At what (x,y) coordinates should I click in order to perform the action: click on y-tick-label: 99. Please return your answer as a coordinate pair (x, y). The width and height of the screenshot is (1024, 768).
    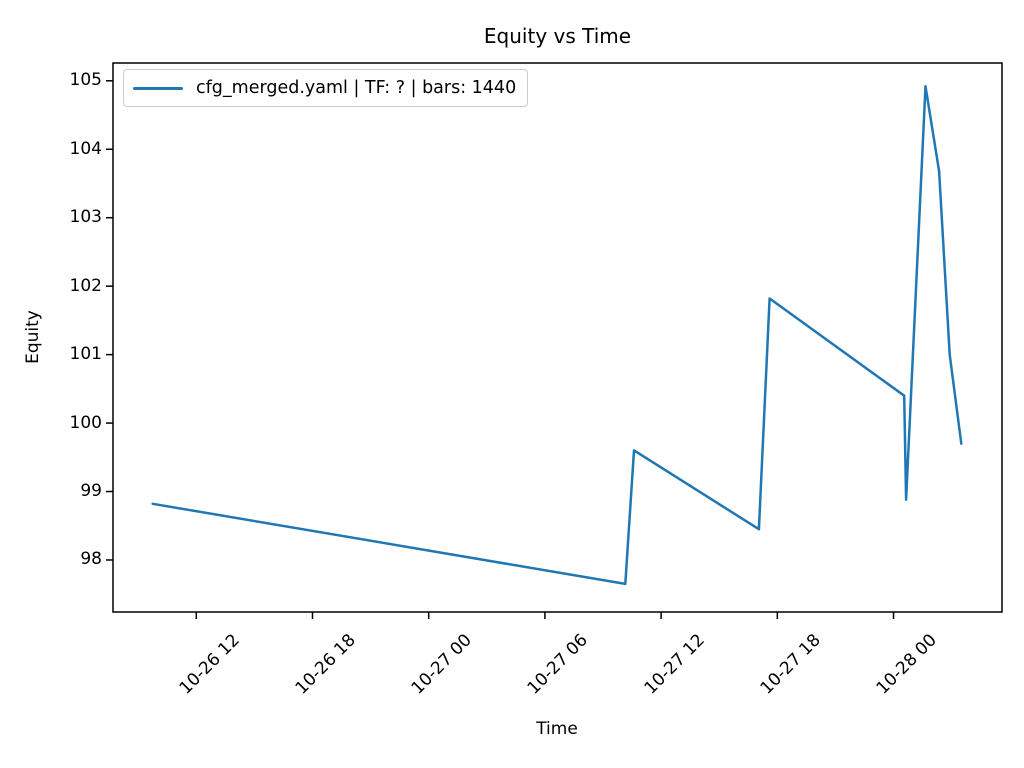
    Looking at the image, I should click on (91, 491).